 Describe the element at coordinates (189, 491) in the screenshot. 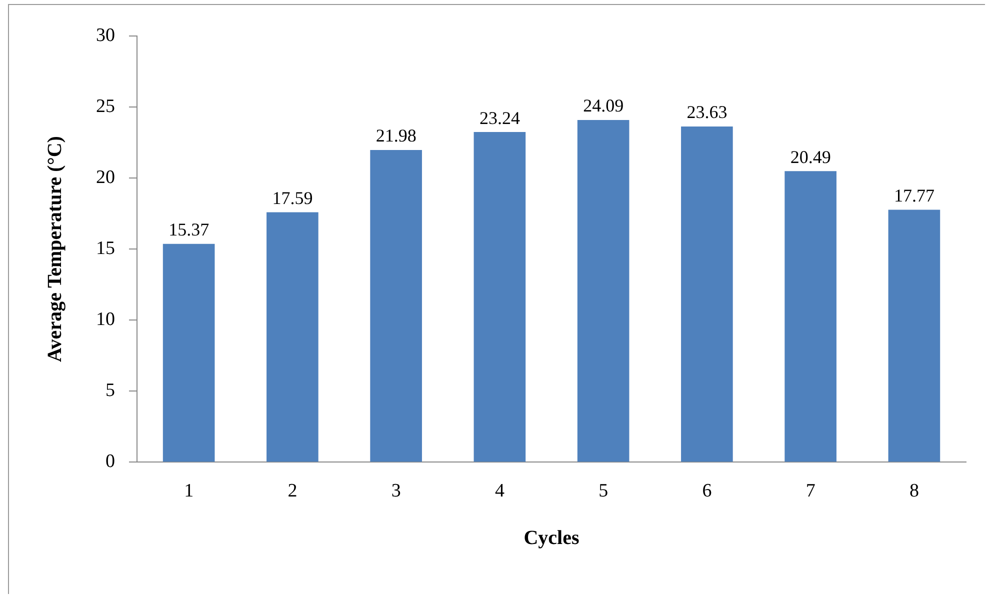

I see `x-tick-label: 1` at that location.